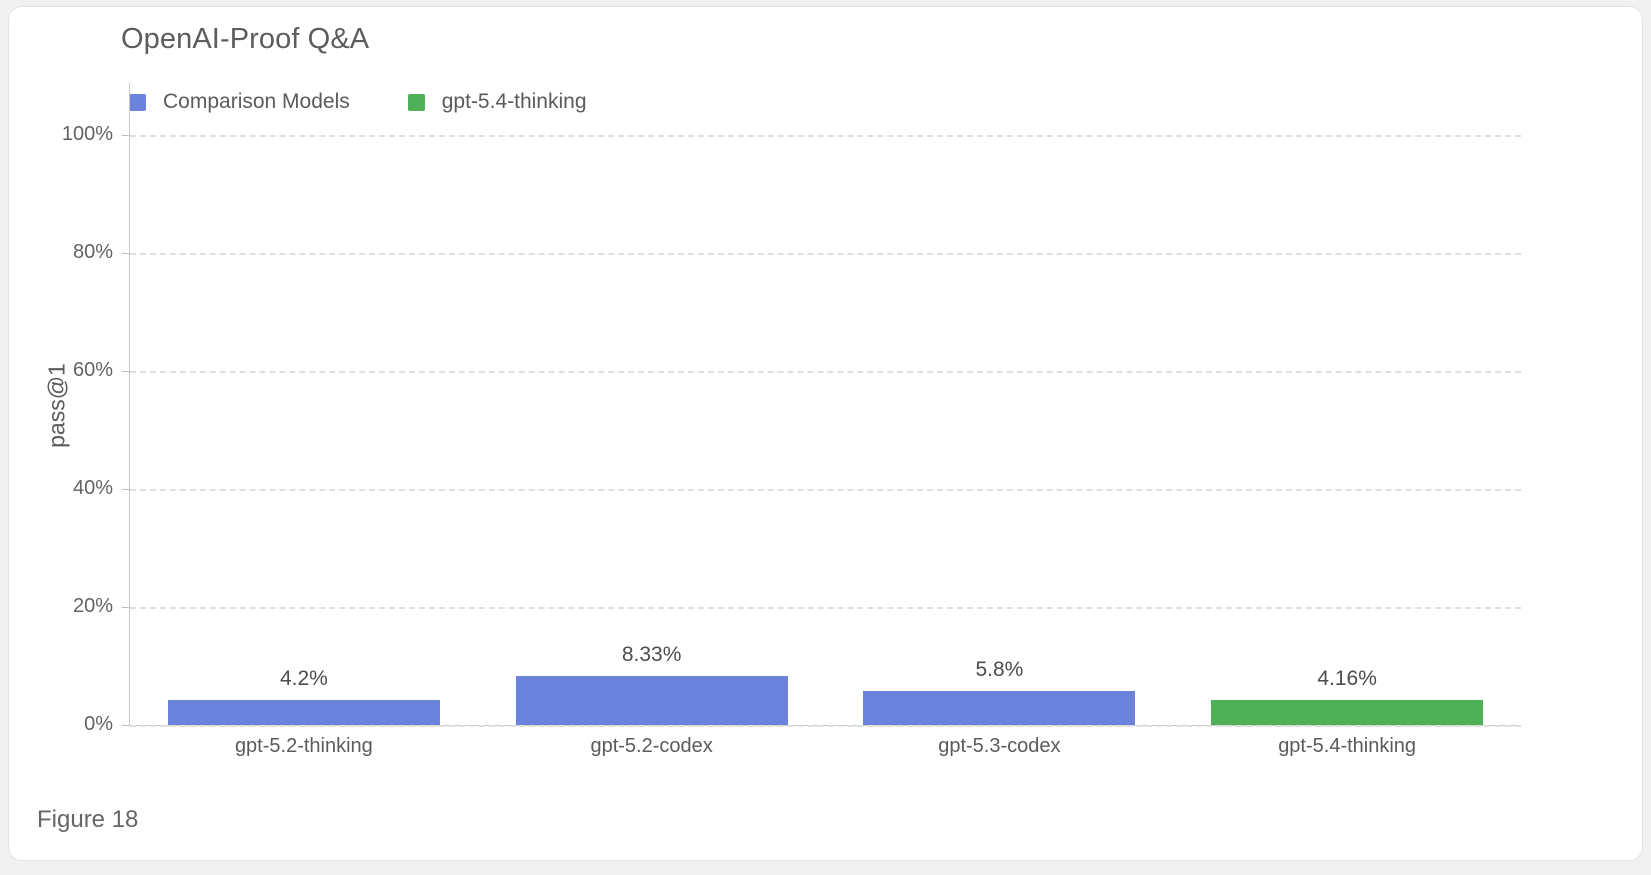 Image resolution: width=1651 pixels, height=875 pixels. What do you see at coordinates (129, 404) in the screenshot?
I see `y-axis-line` at bounding box center [129, 404].